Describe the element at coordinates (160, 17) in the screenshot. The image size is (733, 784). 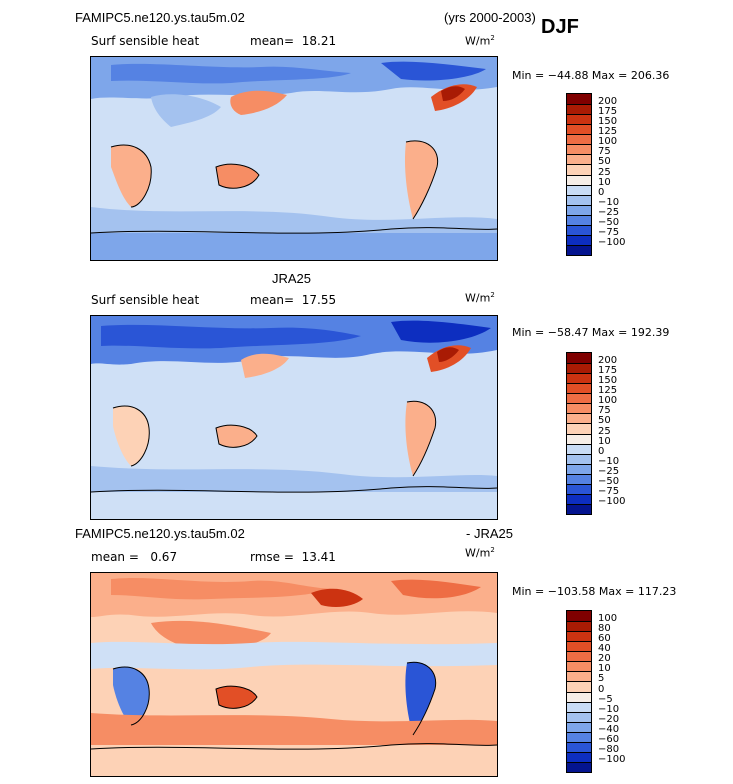
I see `panel1-title: FAMIPC5.ne120.ys.tau5m.02` at that location.